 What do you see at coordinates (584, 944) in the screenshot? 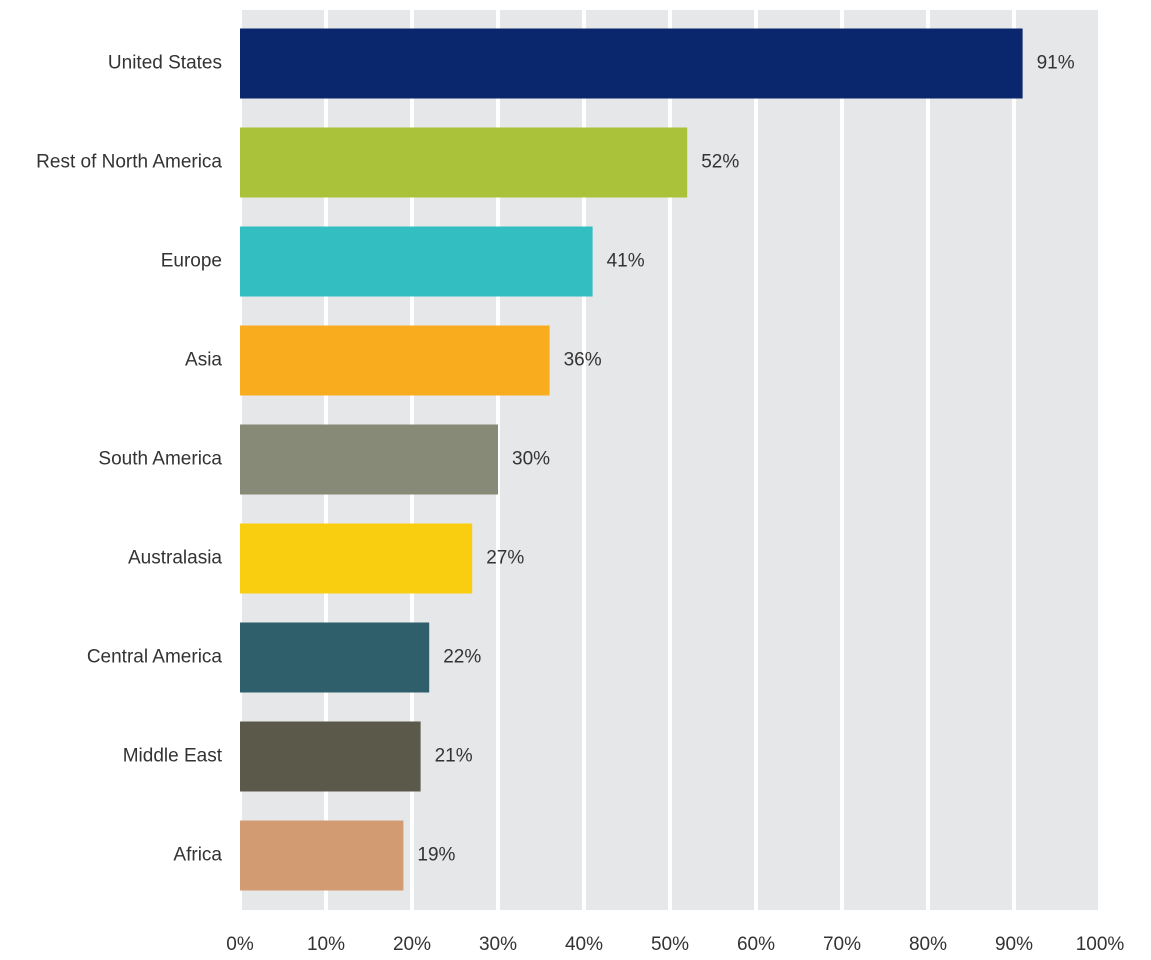
I see `x-tick-label: 40%` at bounding box center [584, 944].